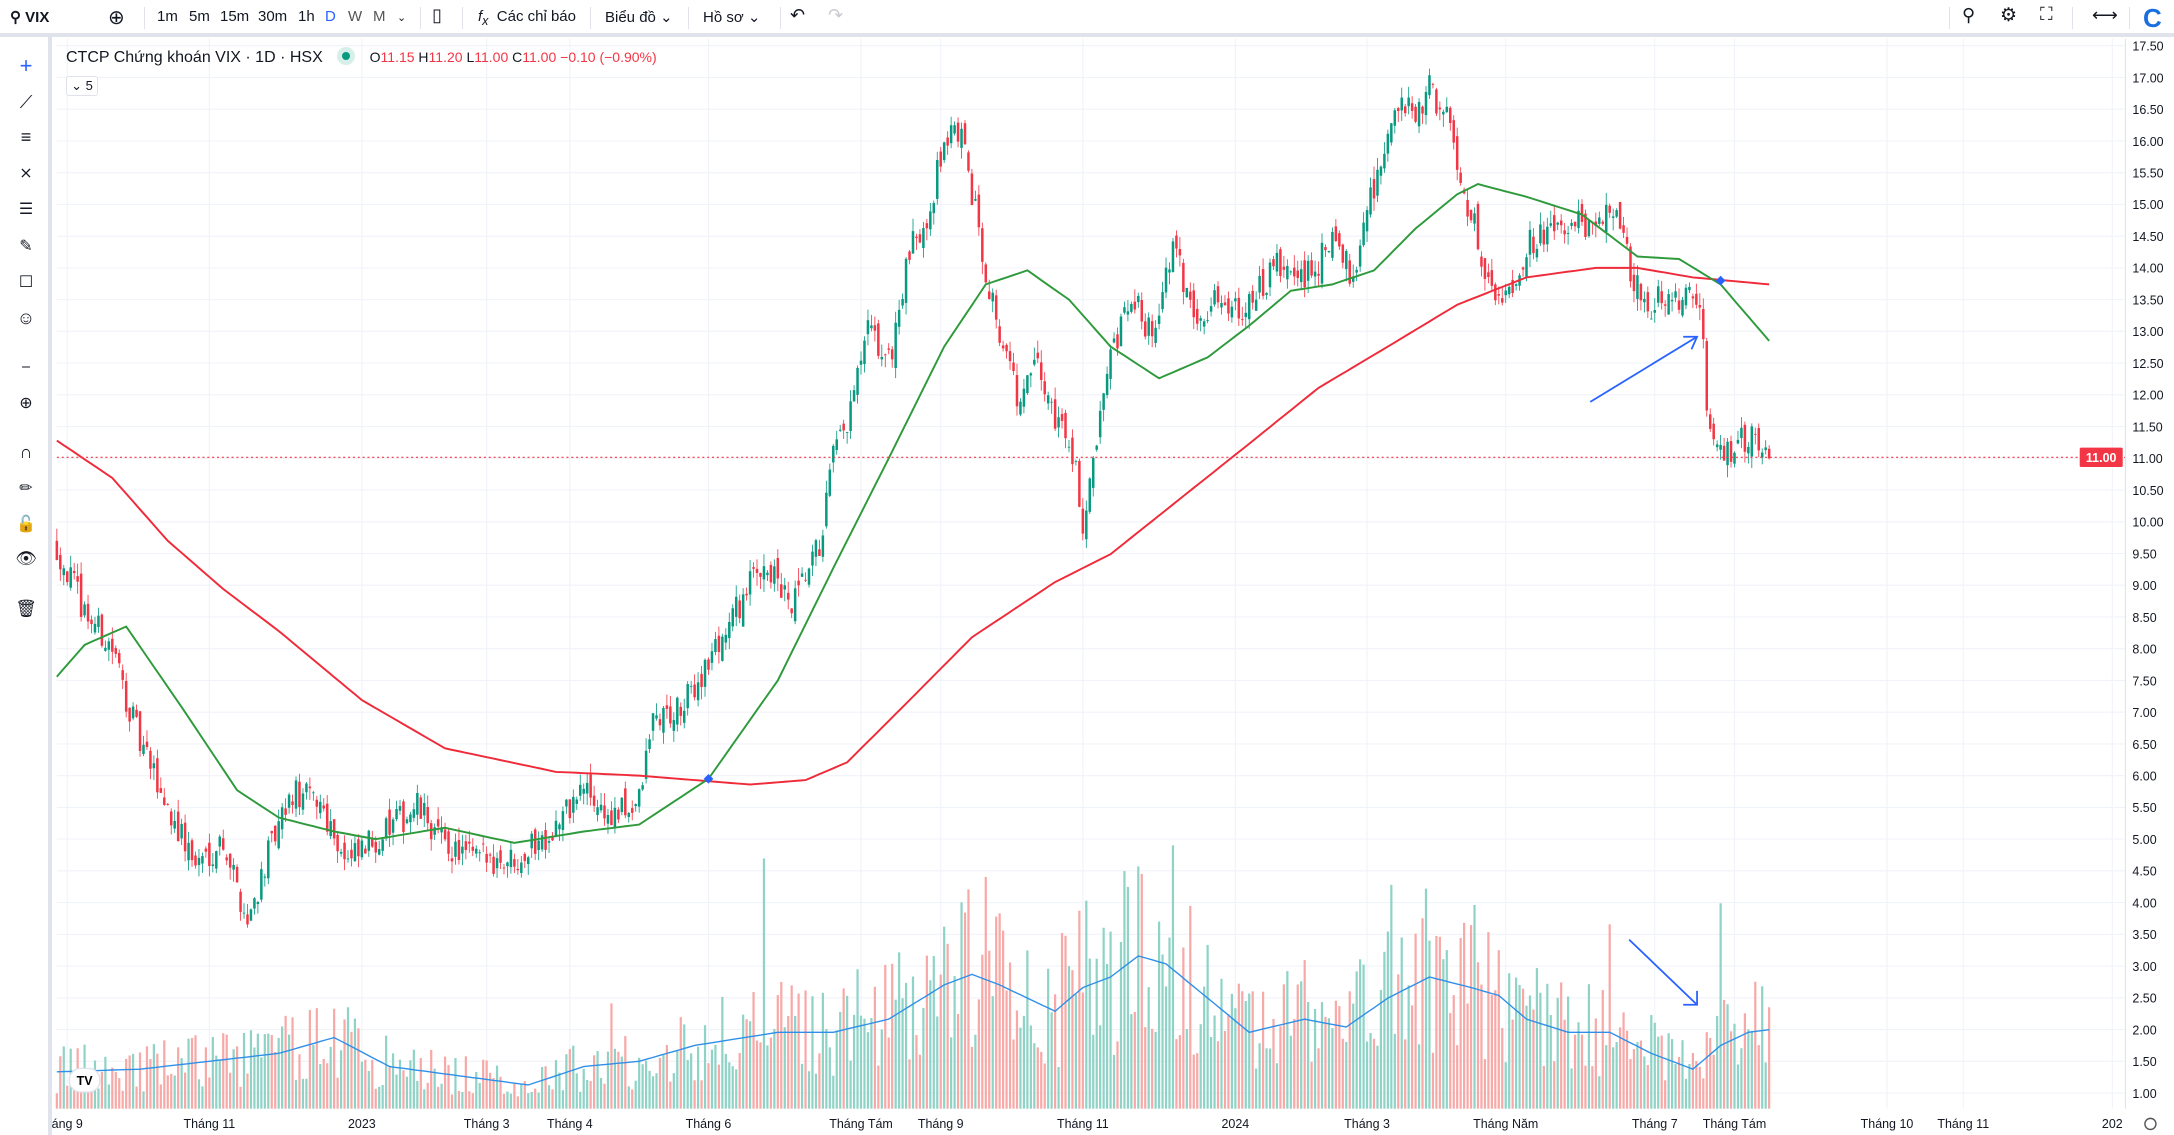 Image resolution: width=2174 pixels, height=1135 pixels. What do you see at coordinates (402, 18) in the screenshot?
I see `interval-chevron-down-icon: ⌄` at bounding box center [402, 18].